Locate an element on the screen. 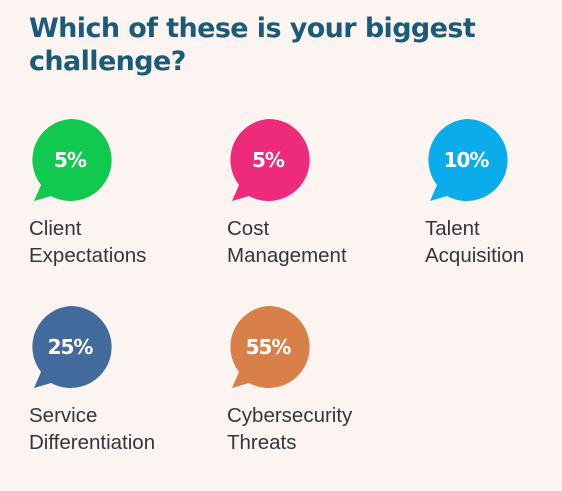 This screenshot has height=491, width=562. challenge-item-talent-acquisition: 10% Talent Acquisition is located at coordinates (493, 192).